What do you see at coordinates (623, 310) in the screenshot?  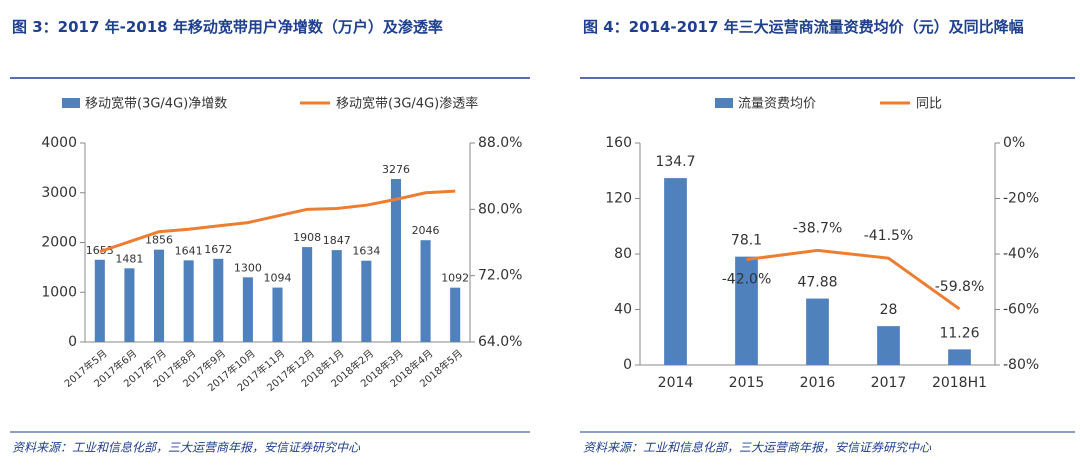 I see `tick-label: 40` at bounding box center [623, 310].